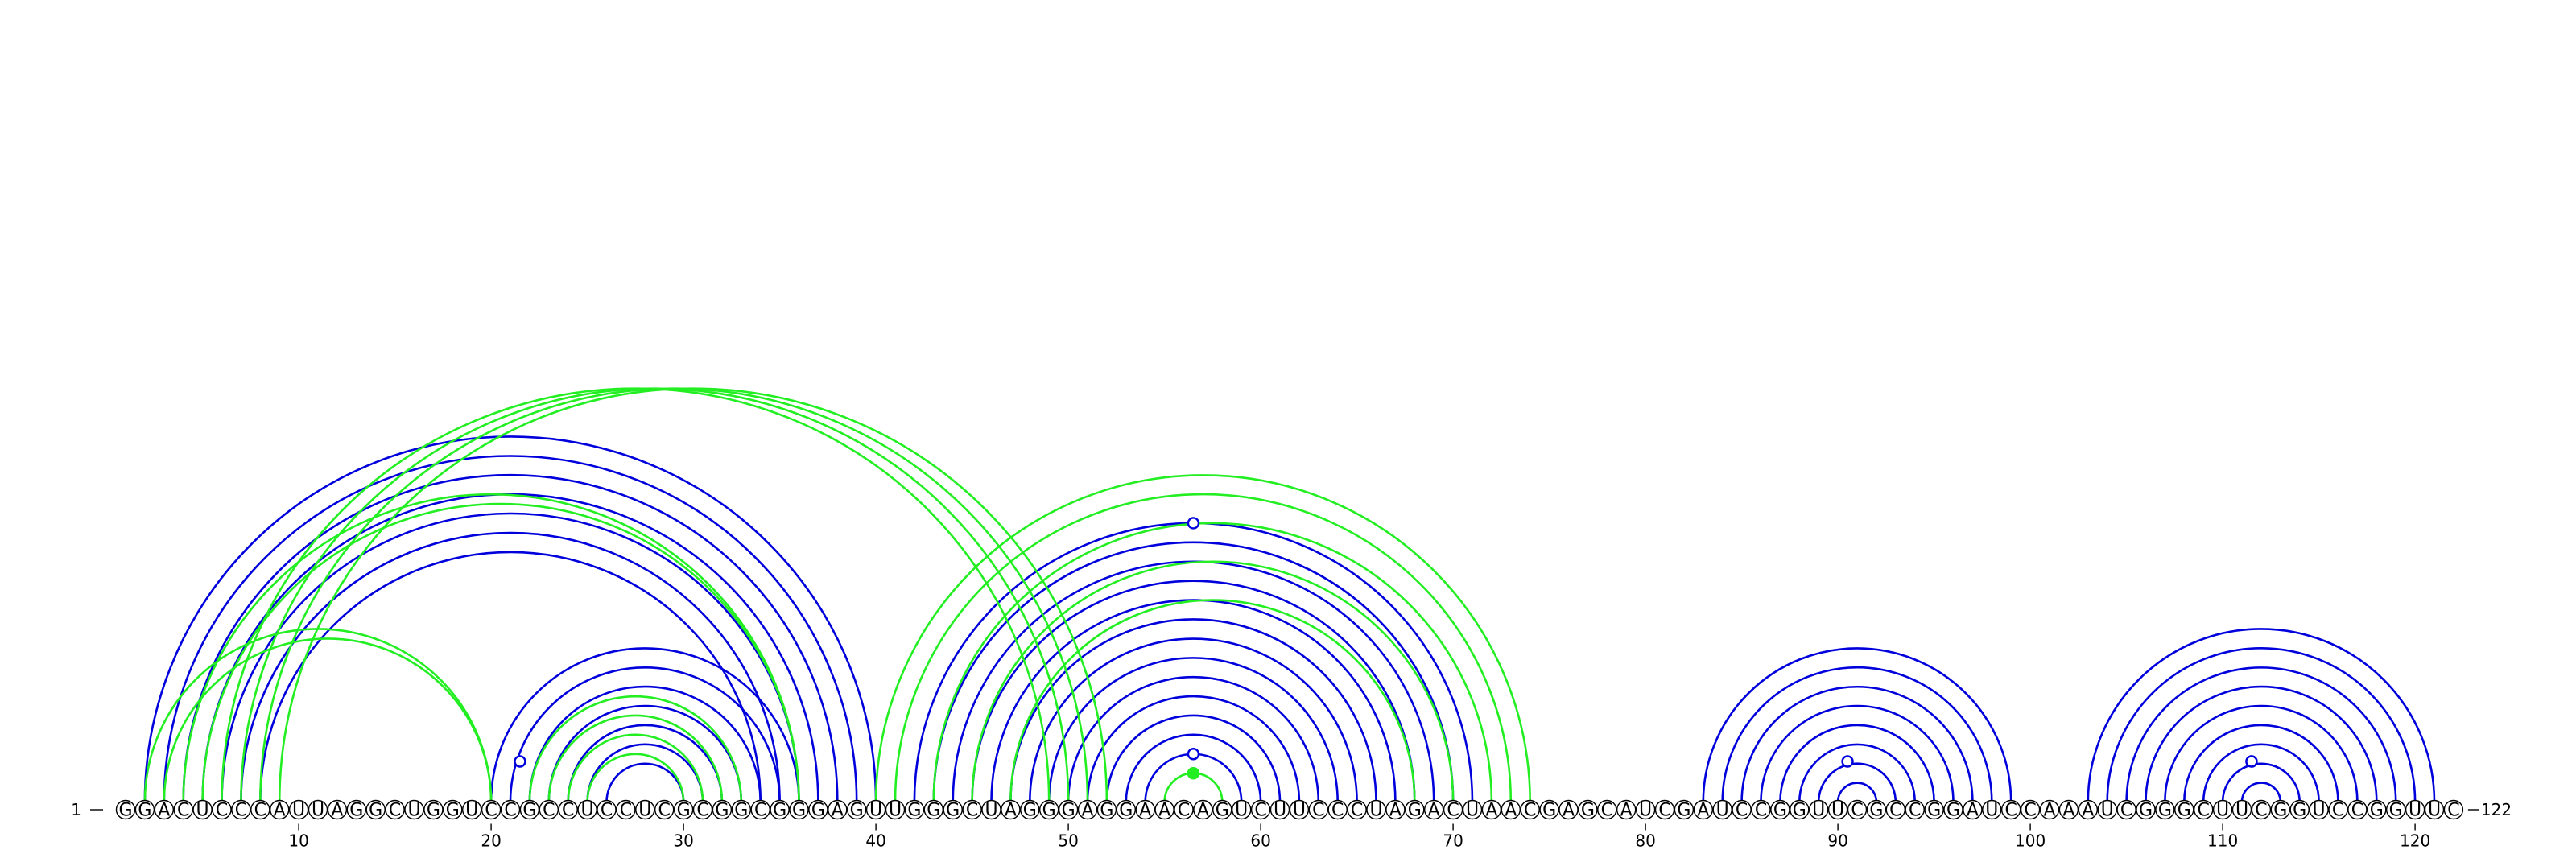  I want to click on nucleotide-118: G, so click(2377, 810).